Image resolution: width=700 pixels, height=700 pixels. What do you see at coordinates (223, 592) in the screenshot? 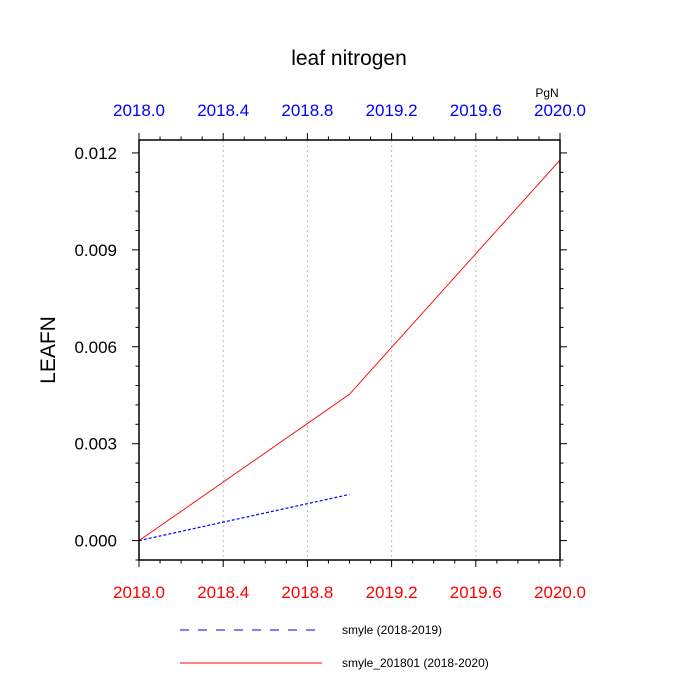
I see `x-tick-label-bottom: 2018.4` at bounding box center [223, 592].